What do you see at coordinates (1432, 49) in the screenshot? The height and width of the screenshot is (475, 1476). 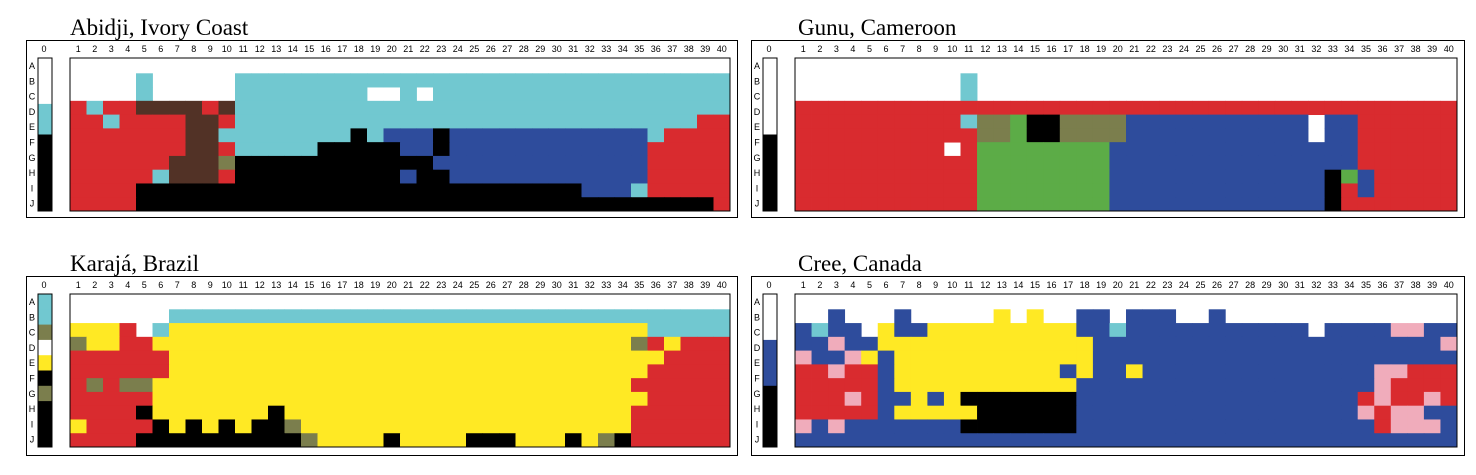 I see `column-number: 39` at bounding box center [1432, 49].